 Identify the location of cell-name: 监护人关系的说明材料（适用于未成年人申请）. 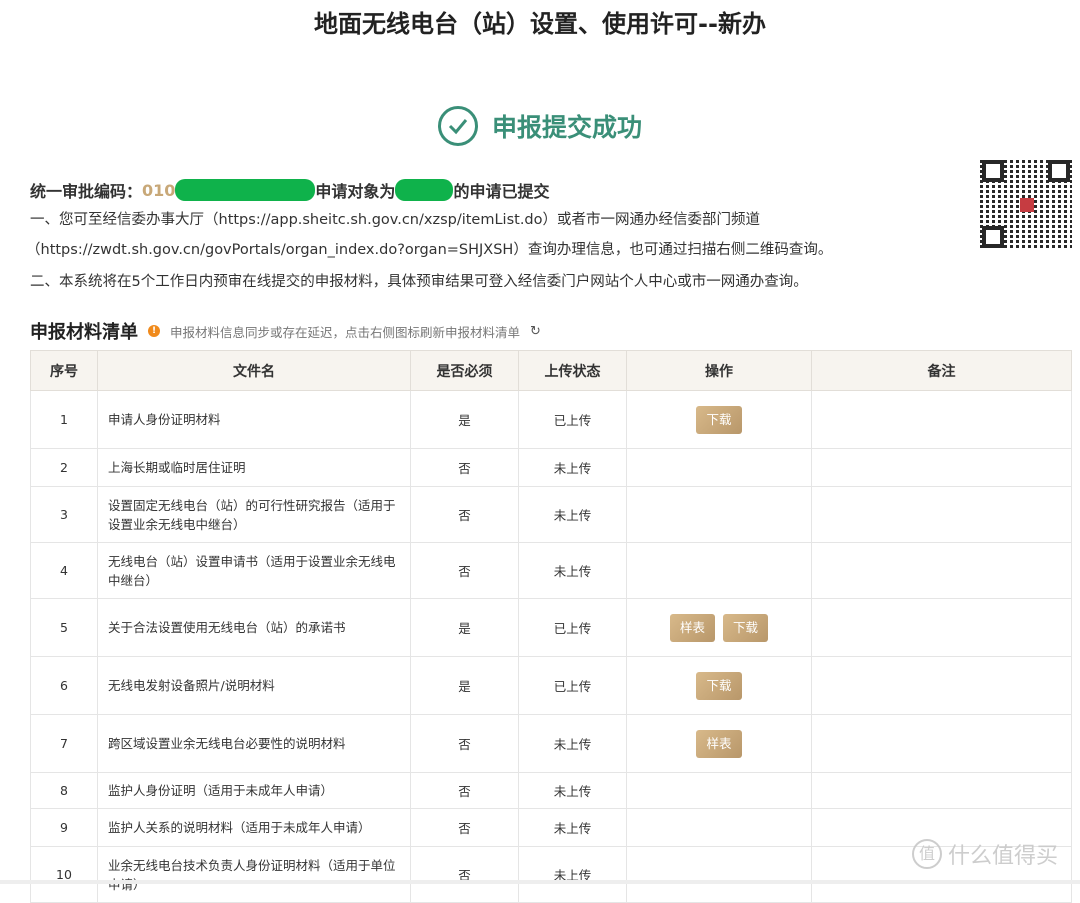
(254, 827).